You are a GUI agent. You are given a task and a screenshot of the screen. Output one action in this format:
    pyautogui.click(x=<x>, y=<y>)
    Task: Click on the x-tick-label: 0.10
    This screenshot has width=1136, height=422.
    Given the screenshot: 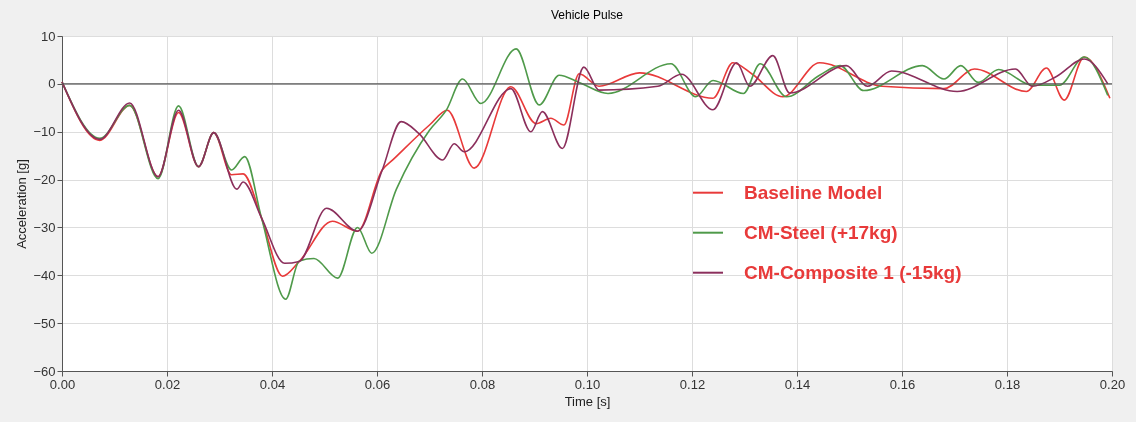 What is the action you would take?
    pyautogui.click(x=587, y=384)
    